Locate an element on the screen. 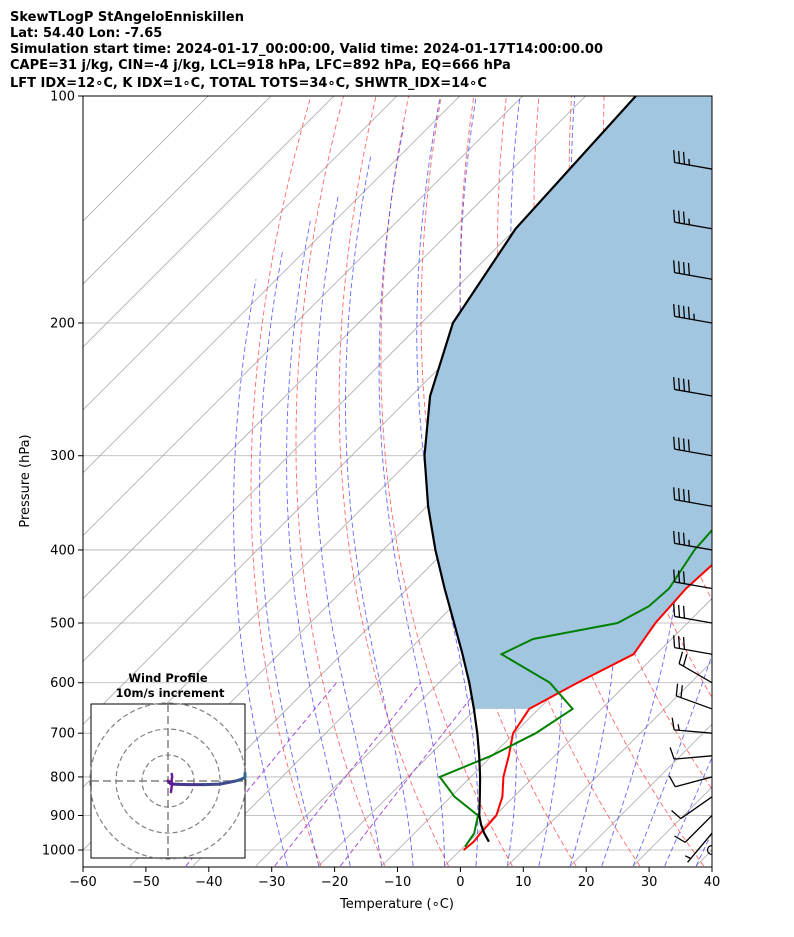 This screenshot has width=794, height=937. temperature-profile-line is located at coordinates (587, 707).